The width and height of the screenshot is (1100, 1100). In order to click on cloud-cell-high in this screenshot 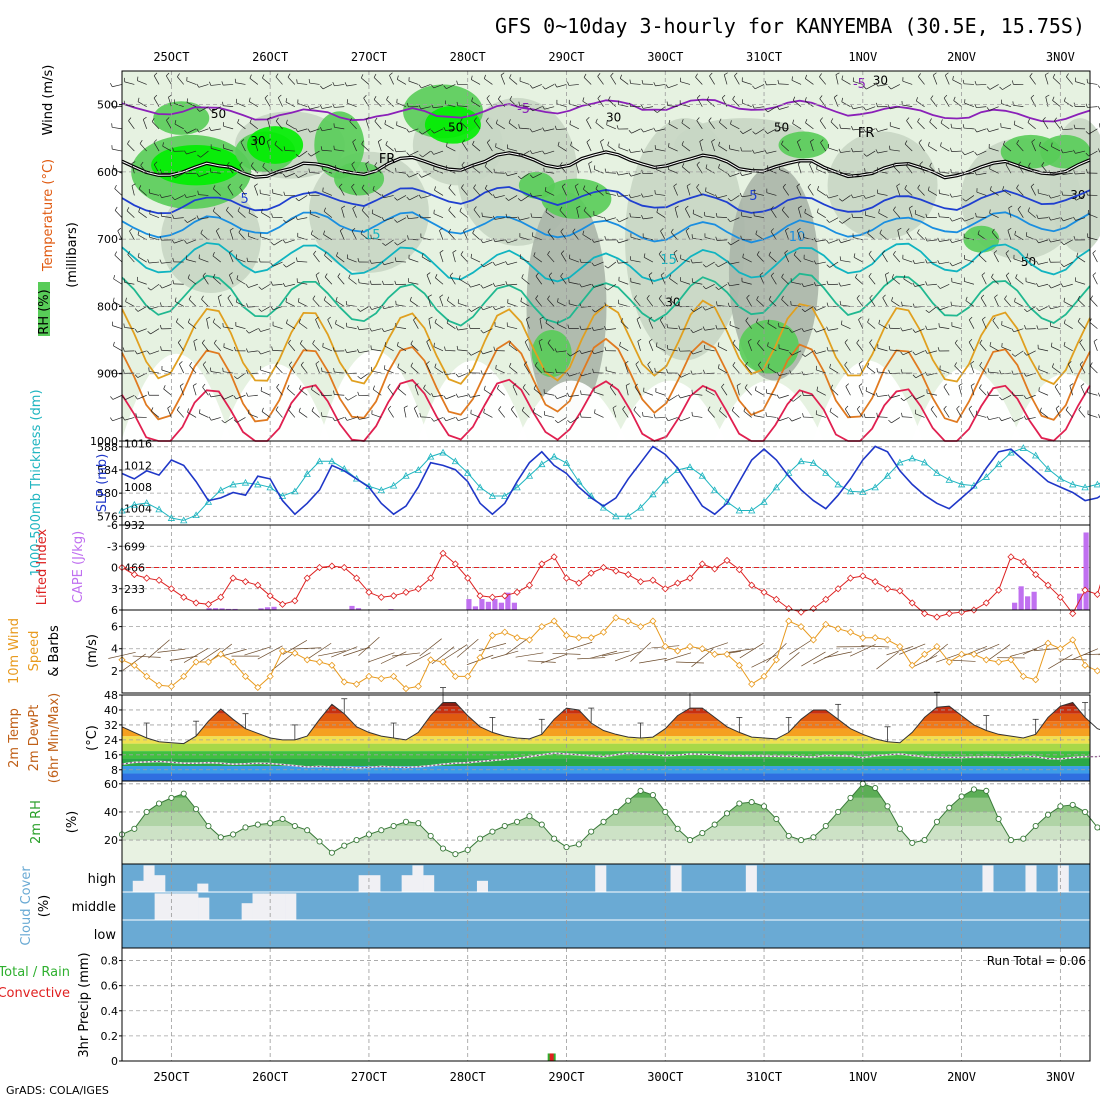, I will do `click(138, 886)`.